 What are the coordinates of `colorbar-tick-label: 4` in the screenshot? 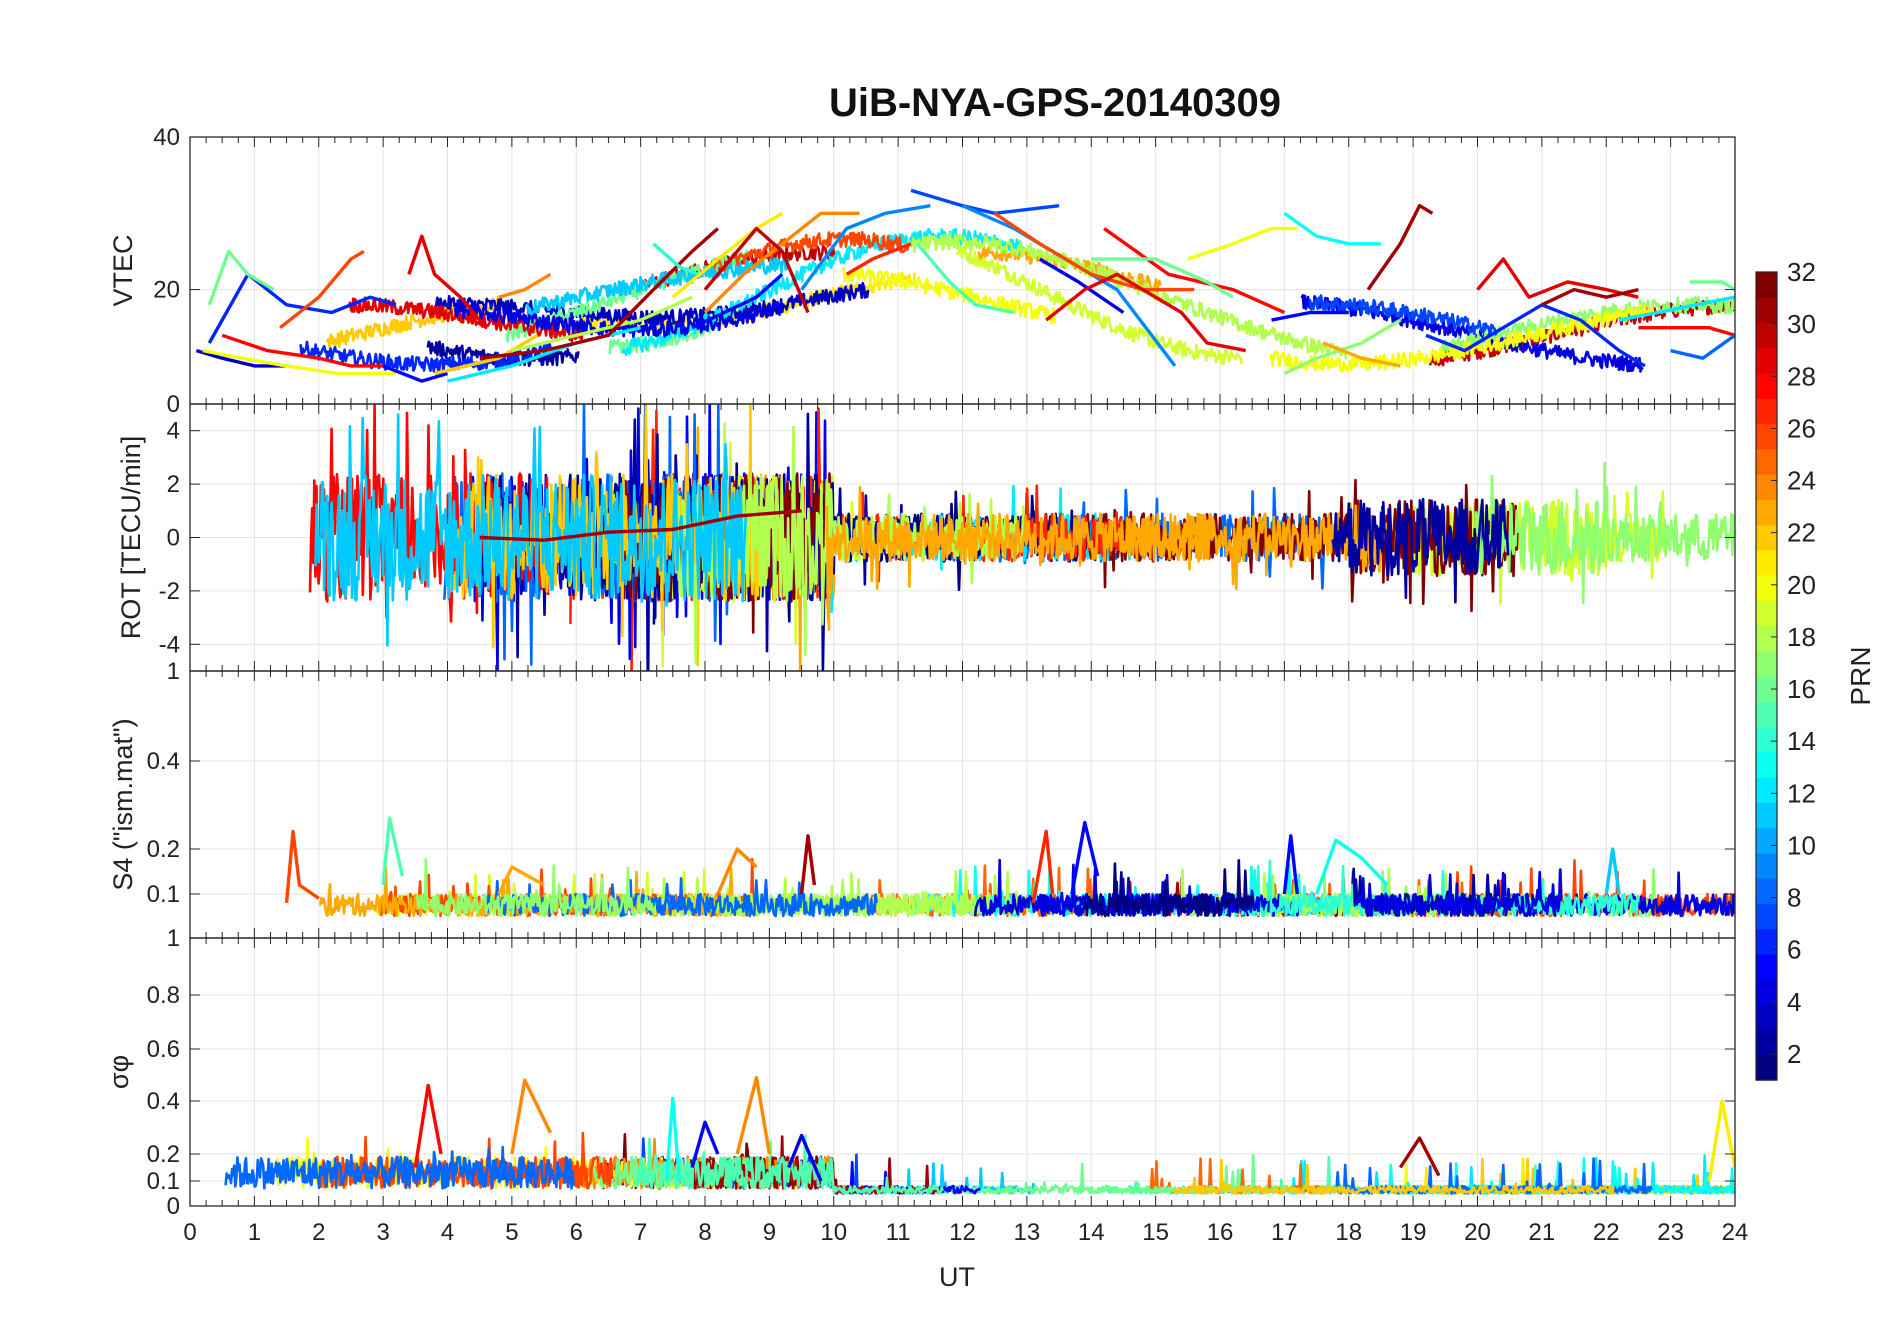 It's located at (1794, 1002).